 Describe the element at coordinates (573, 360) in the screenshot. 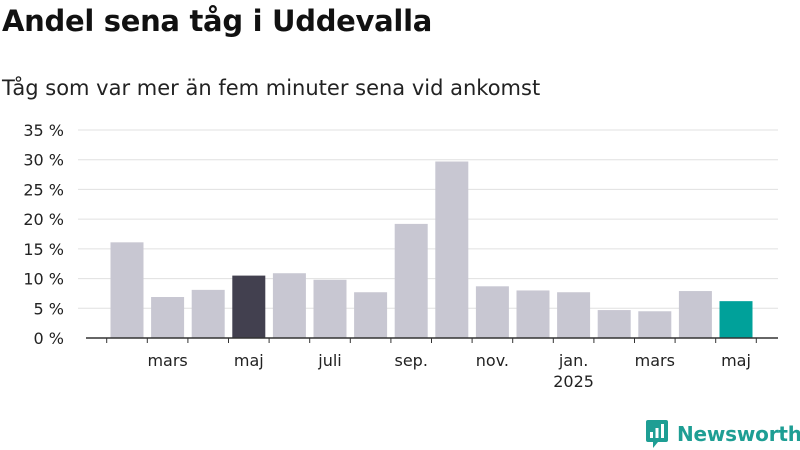

I see `x-tick-label: jan.` at that location.